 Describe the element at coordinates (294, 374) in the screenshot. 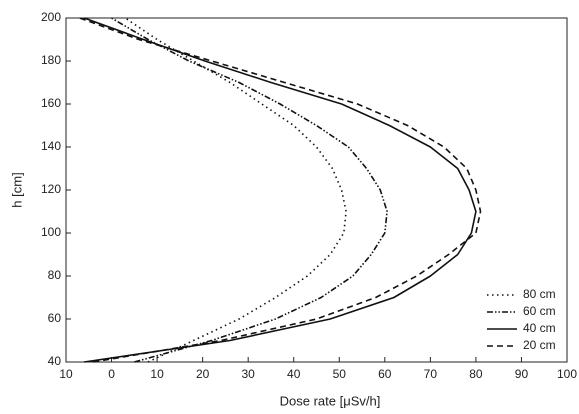

I see `x-tick-label: 40` at that location.